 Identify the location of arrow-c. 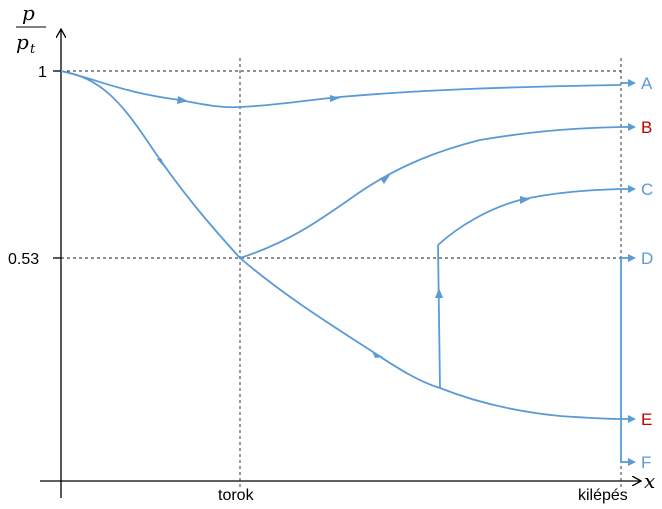
(525, 200).